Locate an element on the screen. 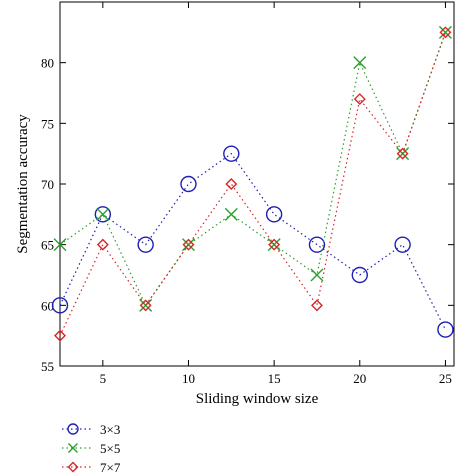 The width and height of the screenshot is (474, 474). legend-item: 3×3 is located at coordinates (91, 429).